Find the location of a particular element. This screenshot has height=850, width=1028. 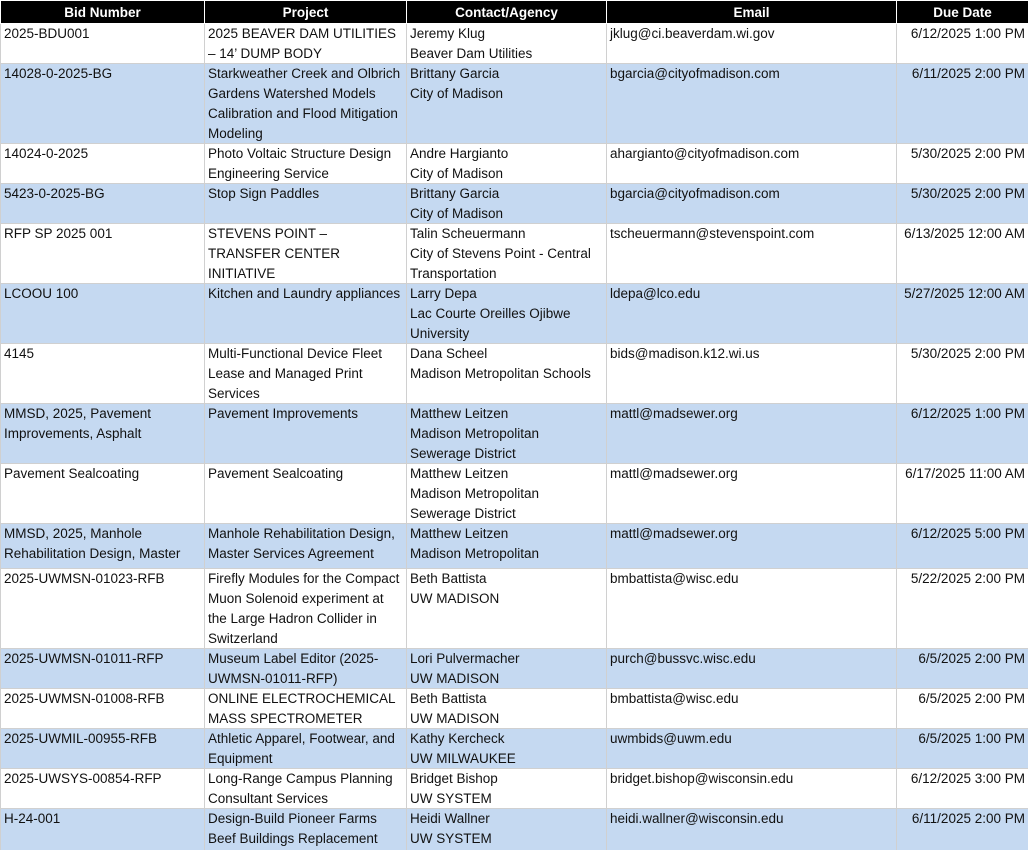

agency-text: City of Madison is located at coordinates (457, 93).